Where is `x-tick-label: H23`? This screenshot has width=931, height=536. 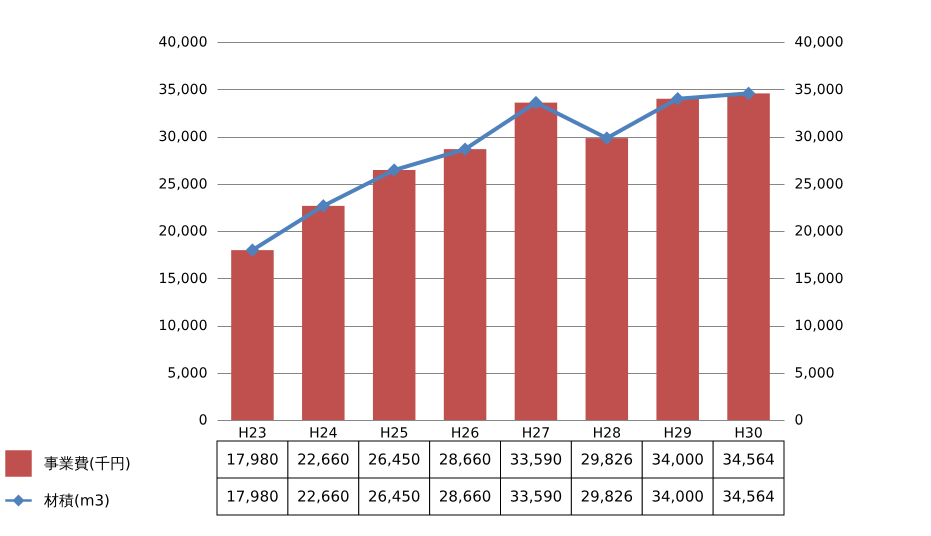
x-tick-label: H23 is located at coordinates (252, 434).